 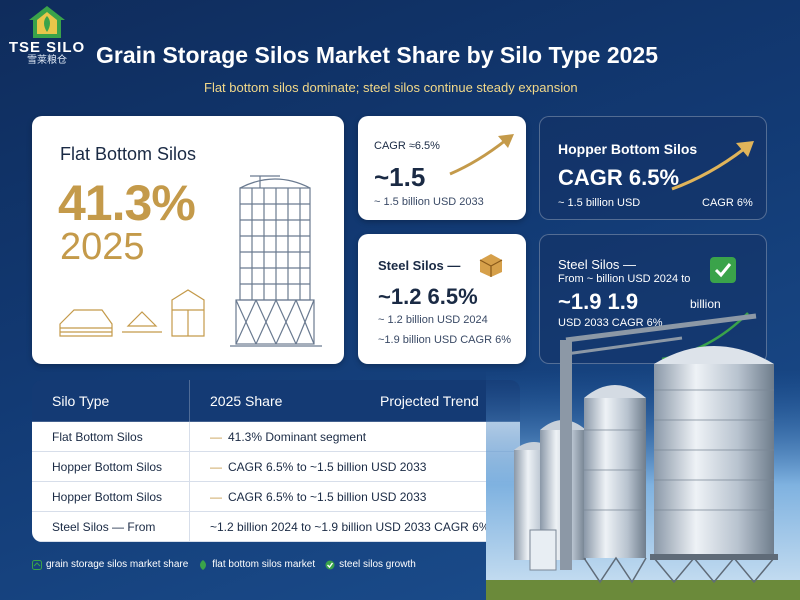 What do you see at coordinates (598, 301) in the screenshot?
I see `steel-growth-value: ~1.9 1.9` at bounding box center [598, 301].